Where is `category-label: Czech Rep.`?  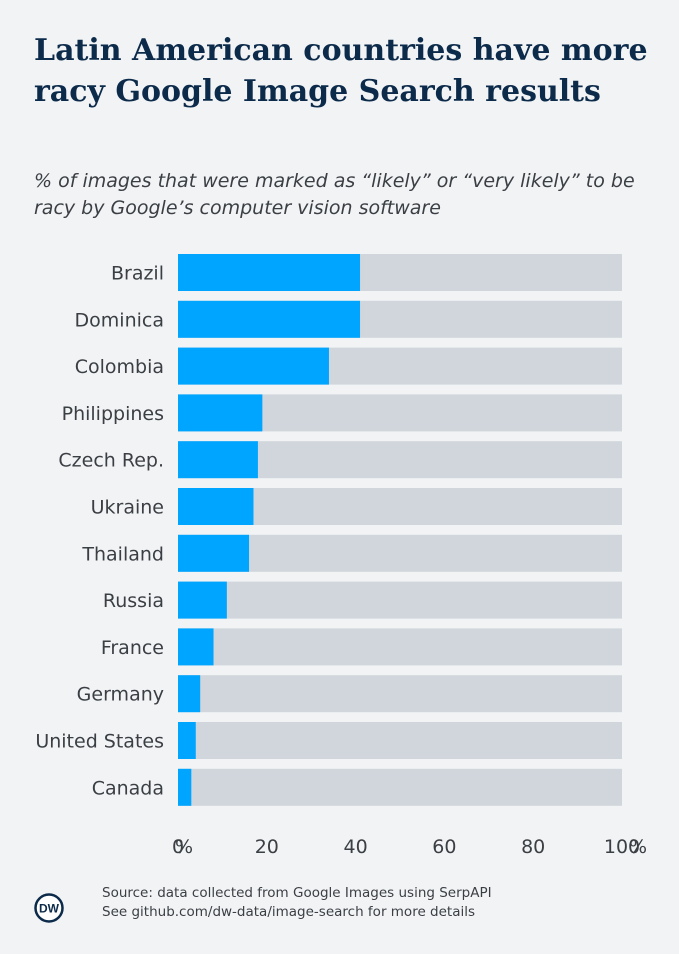 category-label: Czech Rep. is located at coordinates (111, 461).